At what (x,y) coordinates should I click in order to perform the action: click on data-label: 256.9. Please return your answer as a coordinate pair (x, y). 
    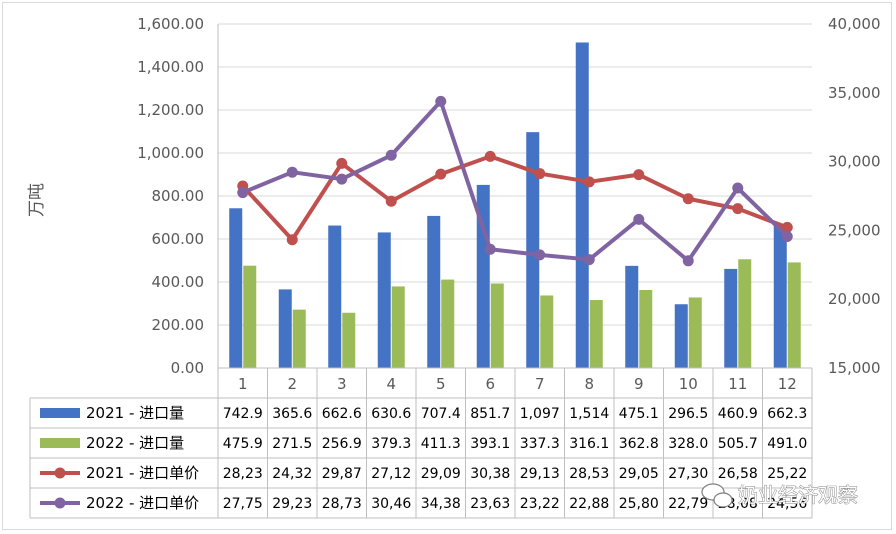
    Looking at the image, I should click on (342, 444).